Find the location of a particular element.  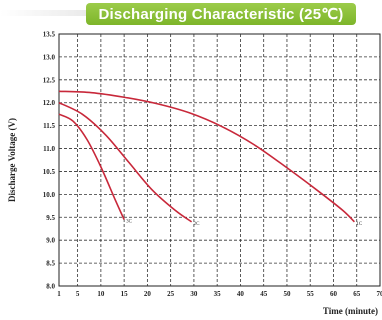

x-tick-label: 15 is located at coordinates (125, 294).